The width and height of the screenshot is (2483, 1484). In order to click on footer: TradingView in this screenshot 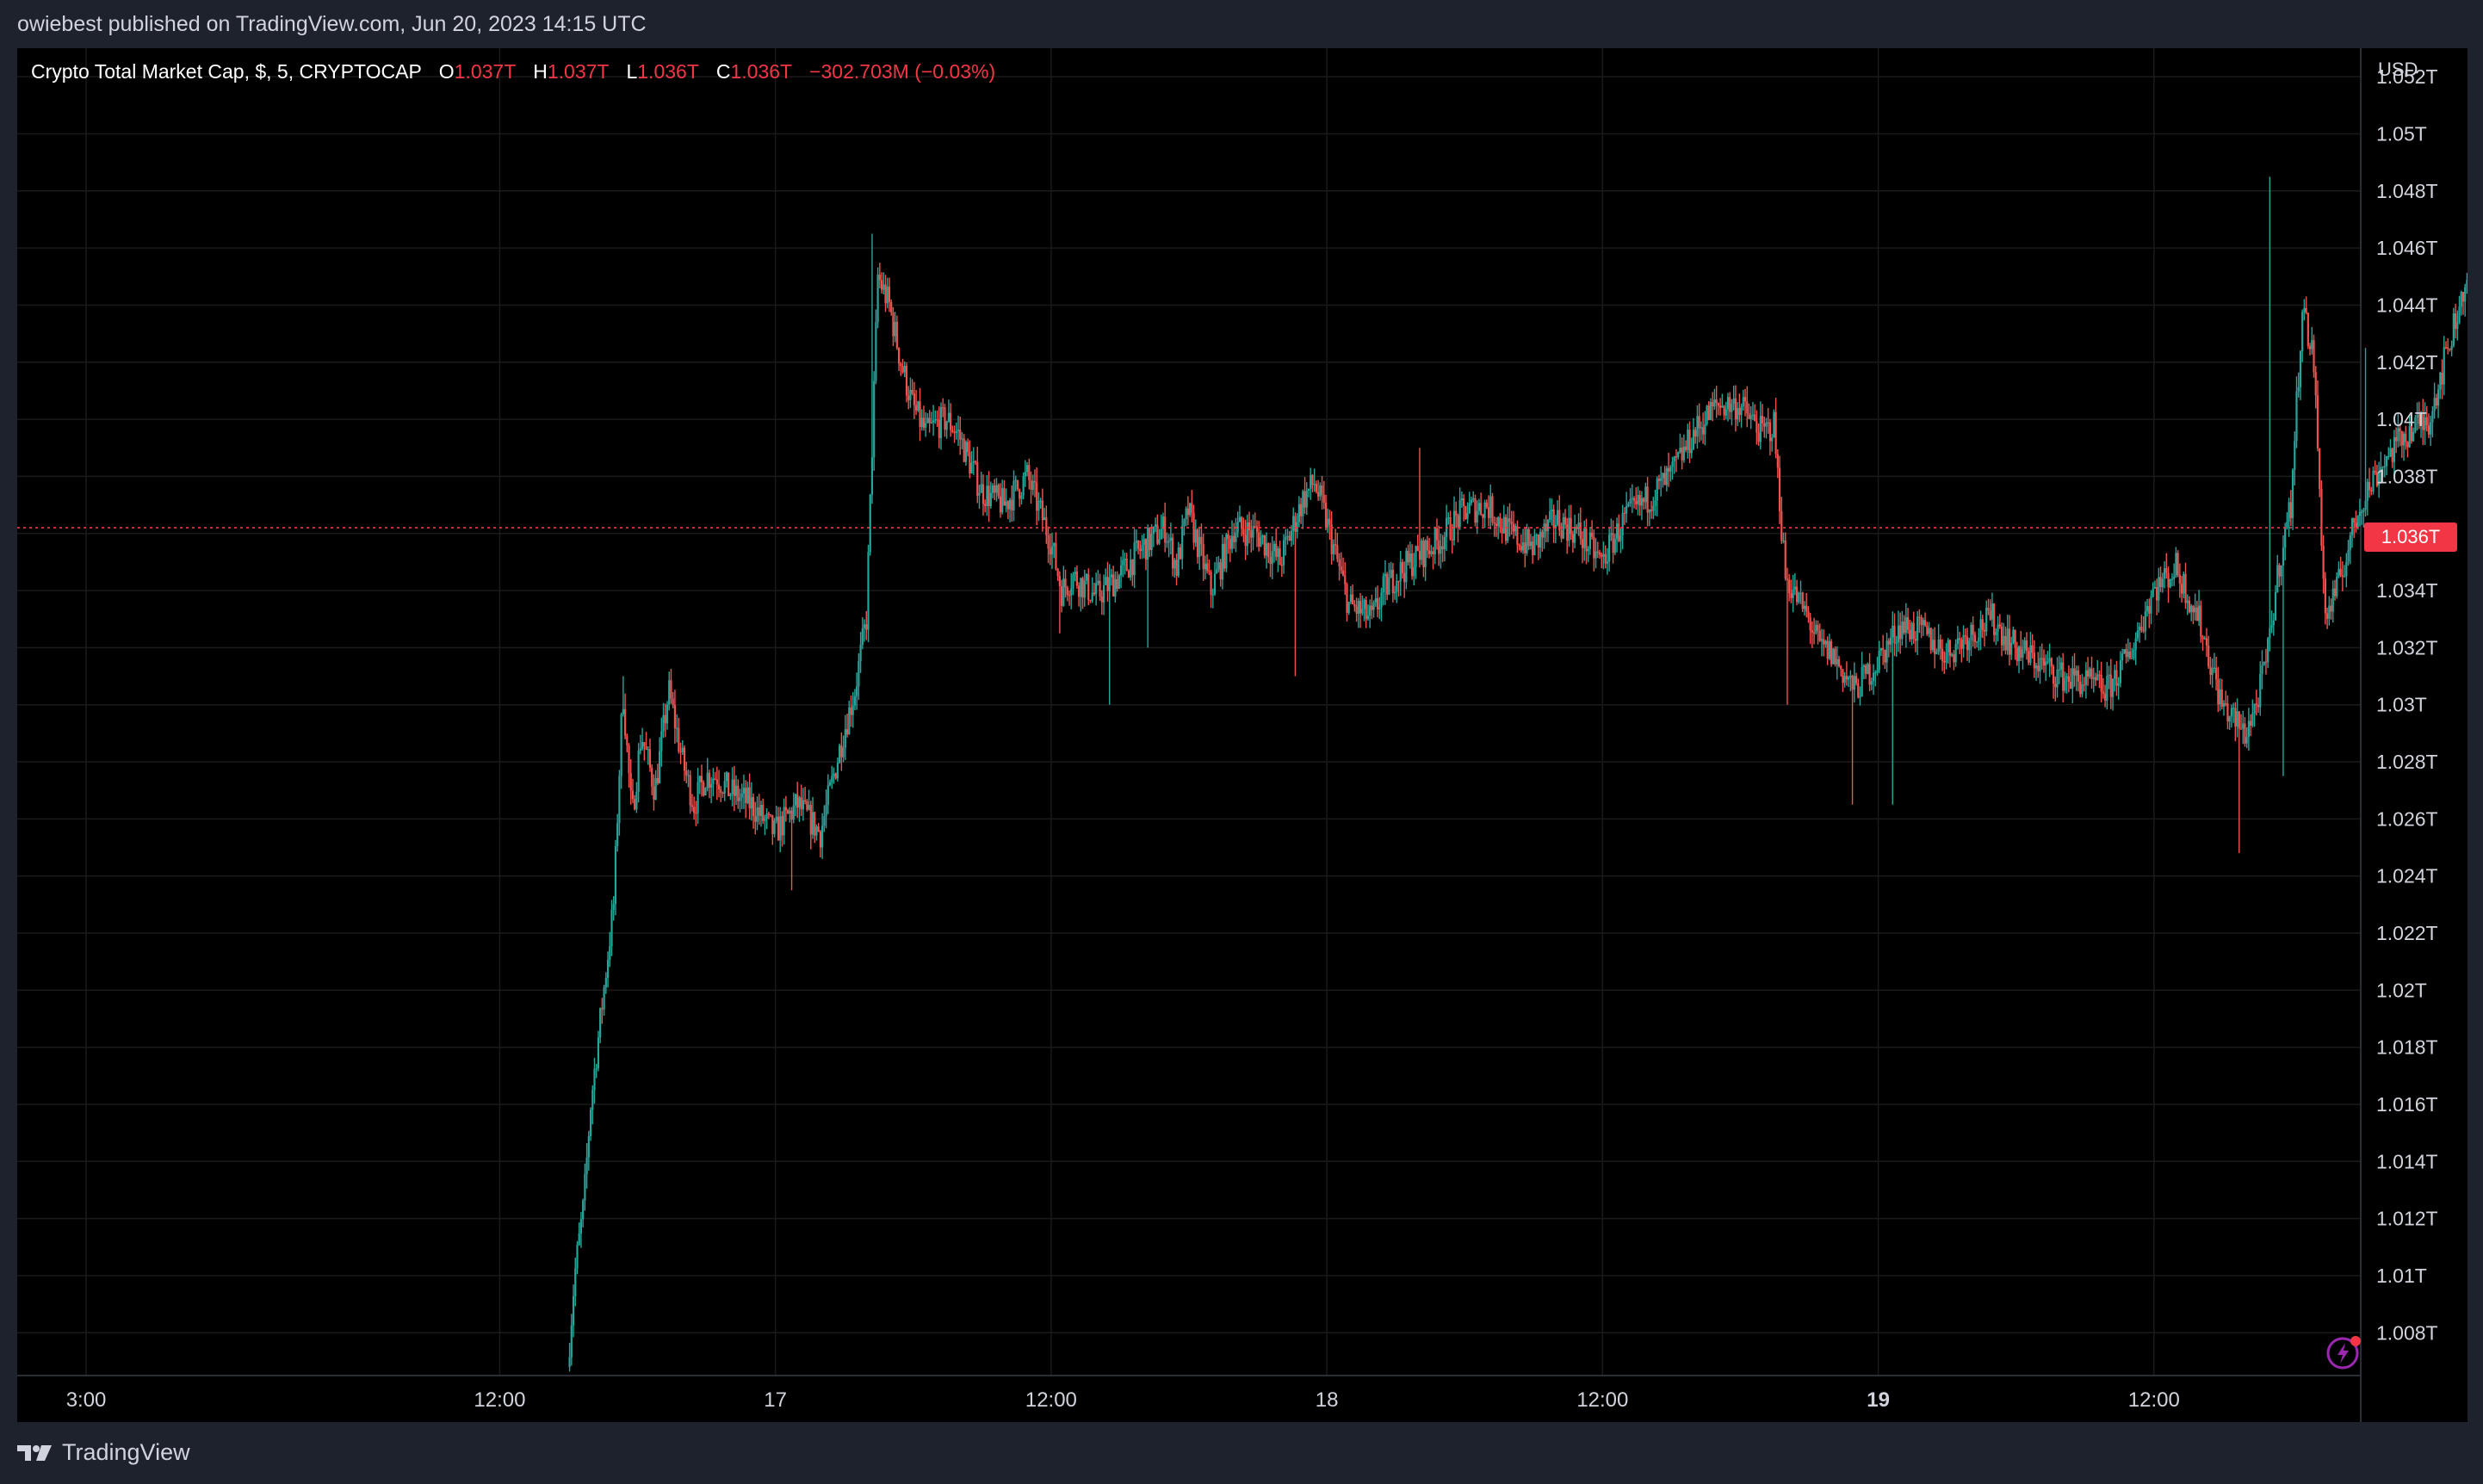, I will do `click(103, 1452)`.